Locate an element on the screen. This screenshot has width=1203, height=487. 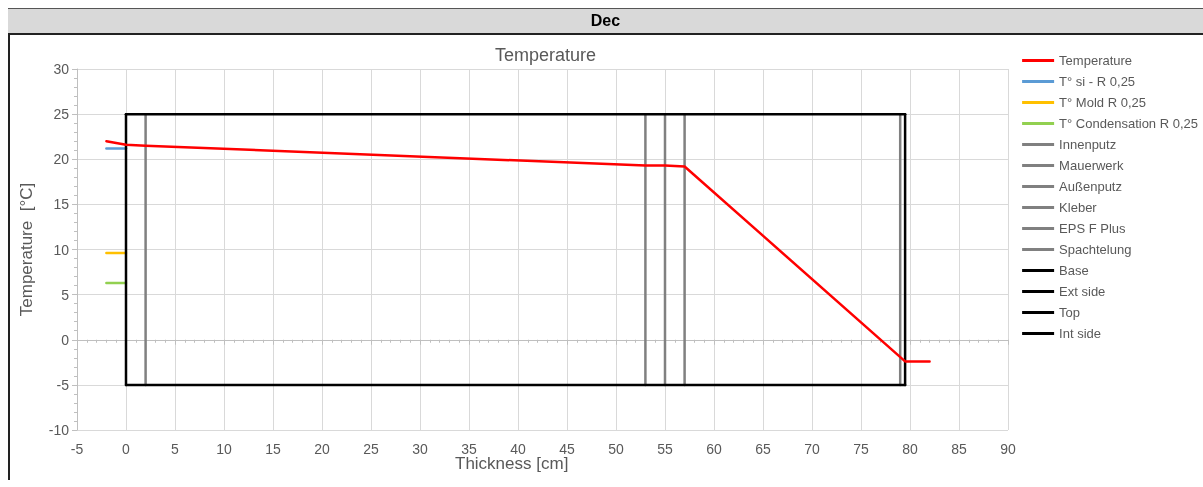
x-tick-label: 15 is located at coordinates (273, 449).